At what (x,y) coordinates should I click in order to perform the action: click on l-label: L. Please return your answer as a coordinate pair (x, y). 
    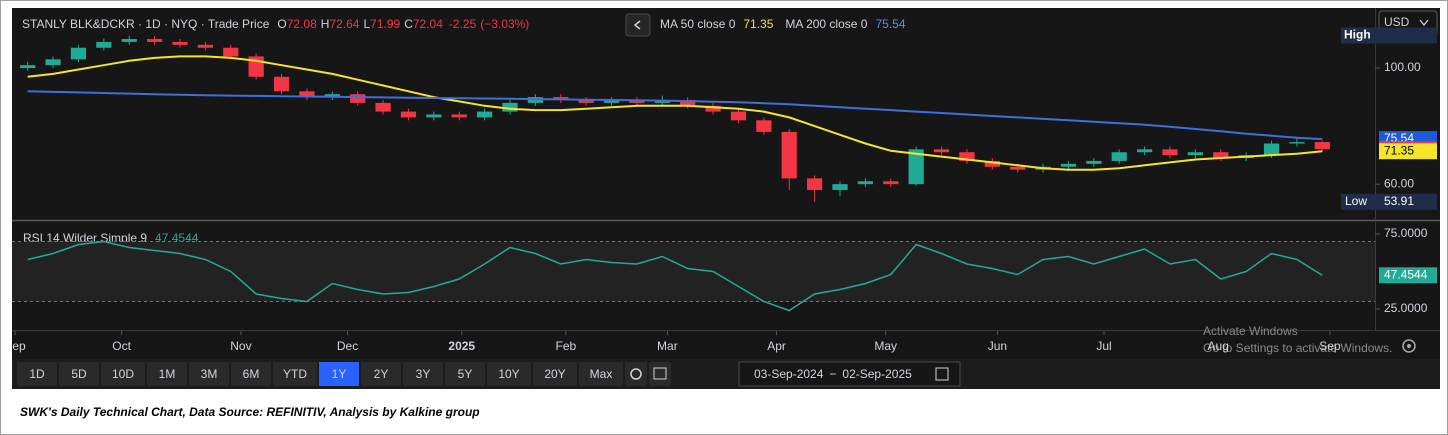
    Looking at the image, I should click on (366, 24).